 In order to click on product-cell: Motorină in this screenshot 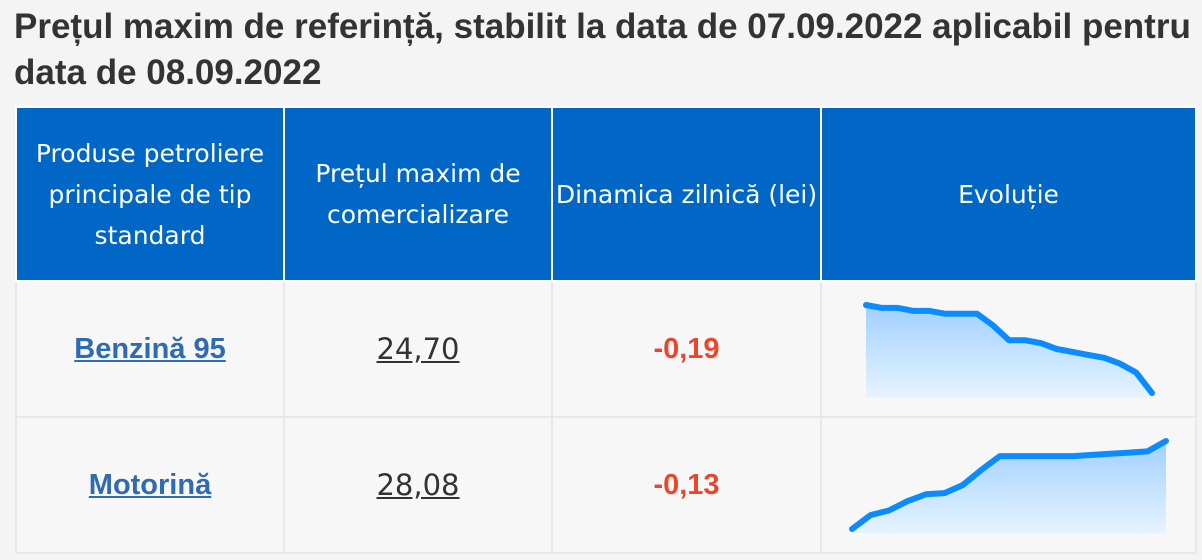, I will do `click(150, 485)`.